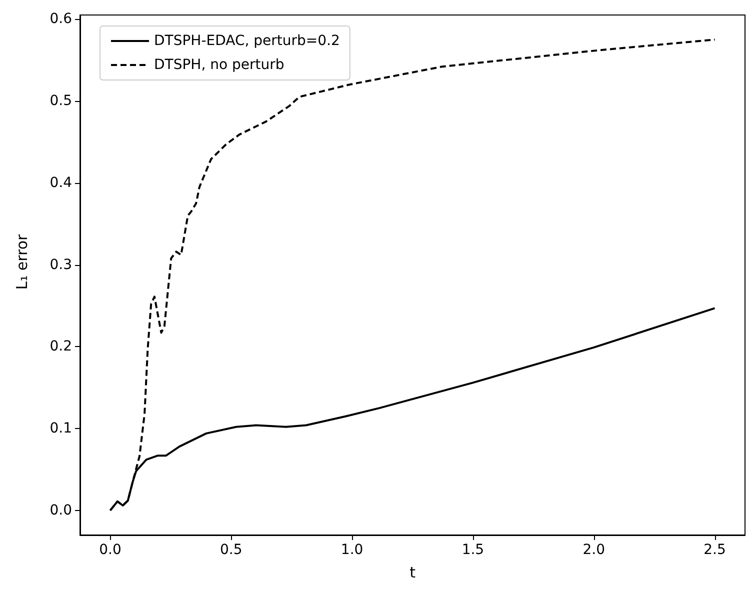 The image size is (750, 600). I want to click on x-tick-label: 0.5, so click(231, 550).